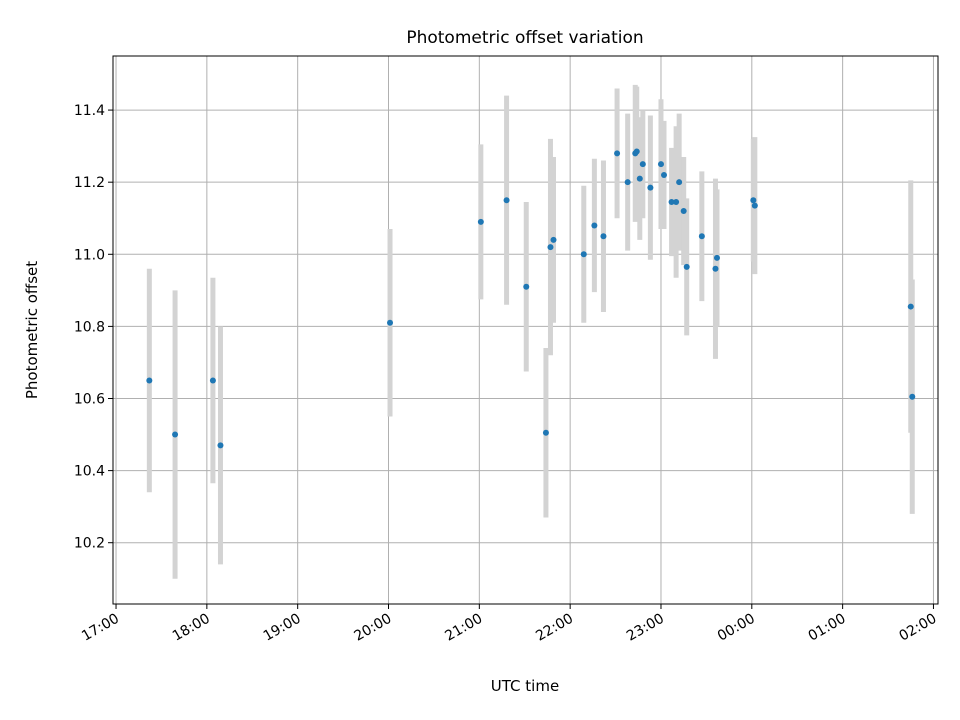 The image size is (960, 720). I want to click on y-tick-label: 10.2, so click(89, 544).